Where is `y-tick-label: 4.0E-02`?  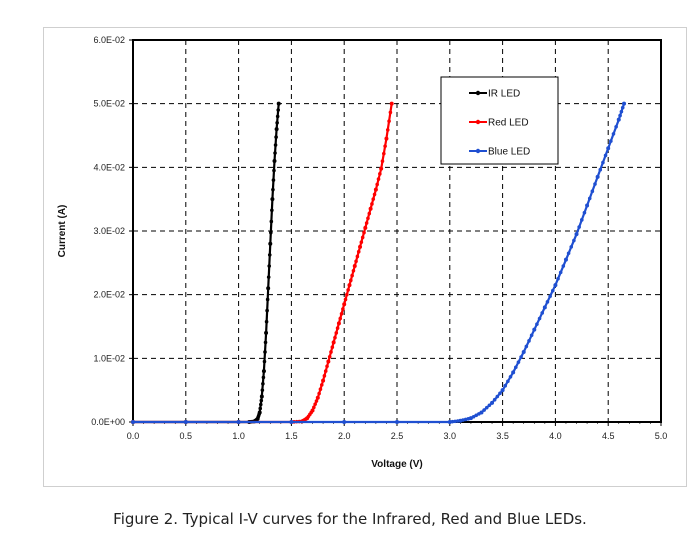
y-tick-label: 4.0E-02 is located at coordinates (109, 167).